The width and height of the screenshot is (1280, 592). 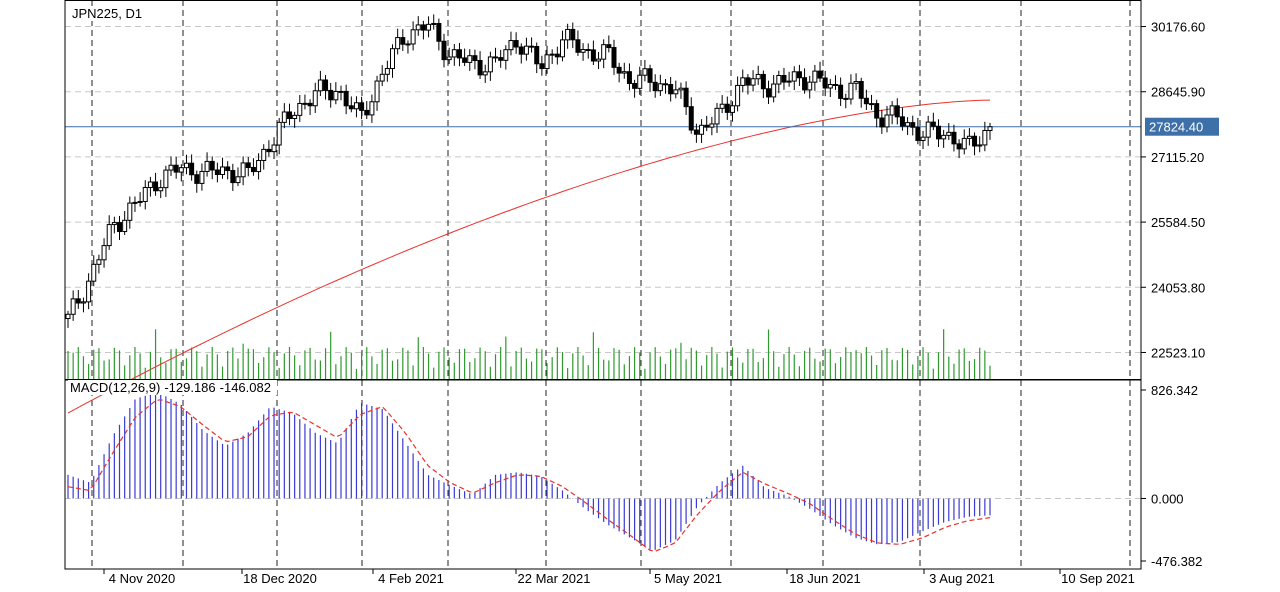 What do you see at coordinates (107, 13) in the screenshot?
I see `chart-symbol-title: JPN225, D1` at bounding box center [107, 13].